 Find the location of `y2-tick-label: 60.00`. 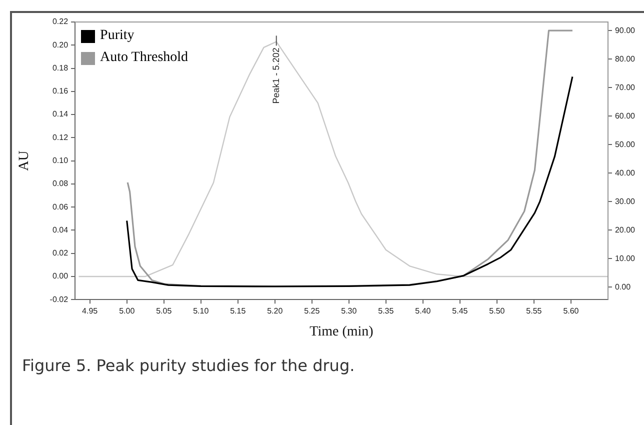

y2-tick-label: 60.00 is located at coordinates (625, 115).